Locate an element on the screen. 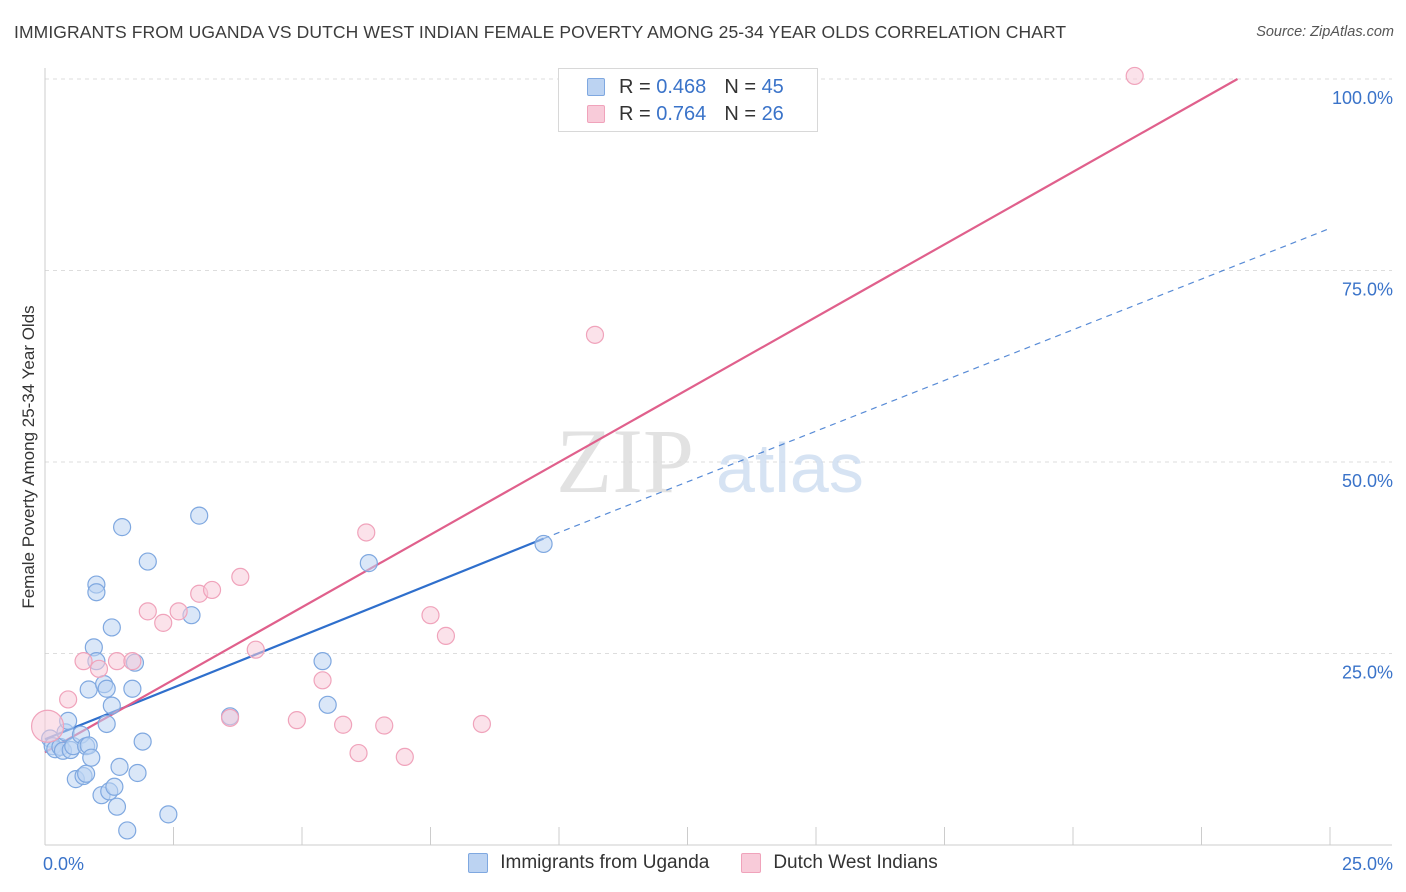 The height and width of the screenshot is (892, 1406). x-tick-label-max: 25.0% is located at coordinates (1367, 864).